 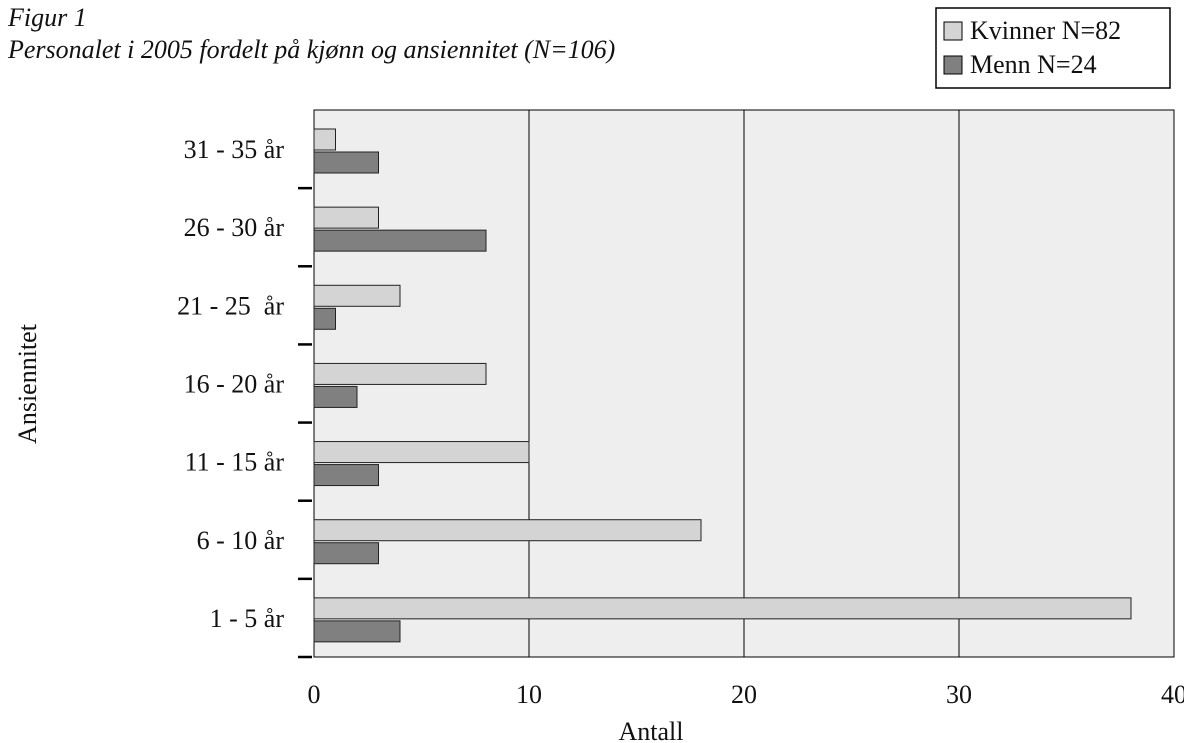 I want to click on x-axis-label: Antall, so click(x=651, y=730).